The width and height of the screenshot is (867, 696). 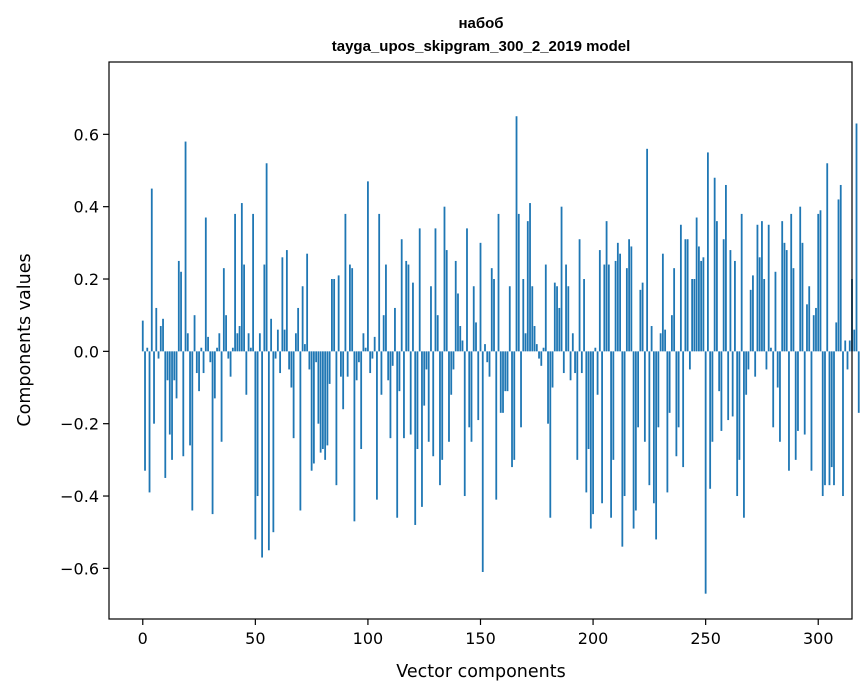 I want to click on x-tick-label: 0, so click(x=143, y=638).